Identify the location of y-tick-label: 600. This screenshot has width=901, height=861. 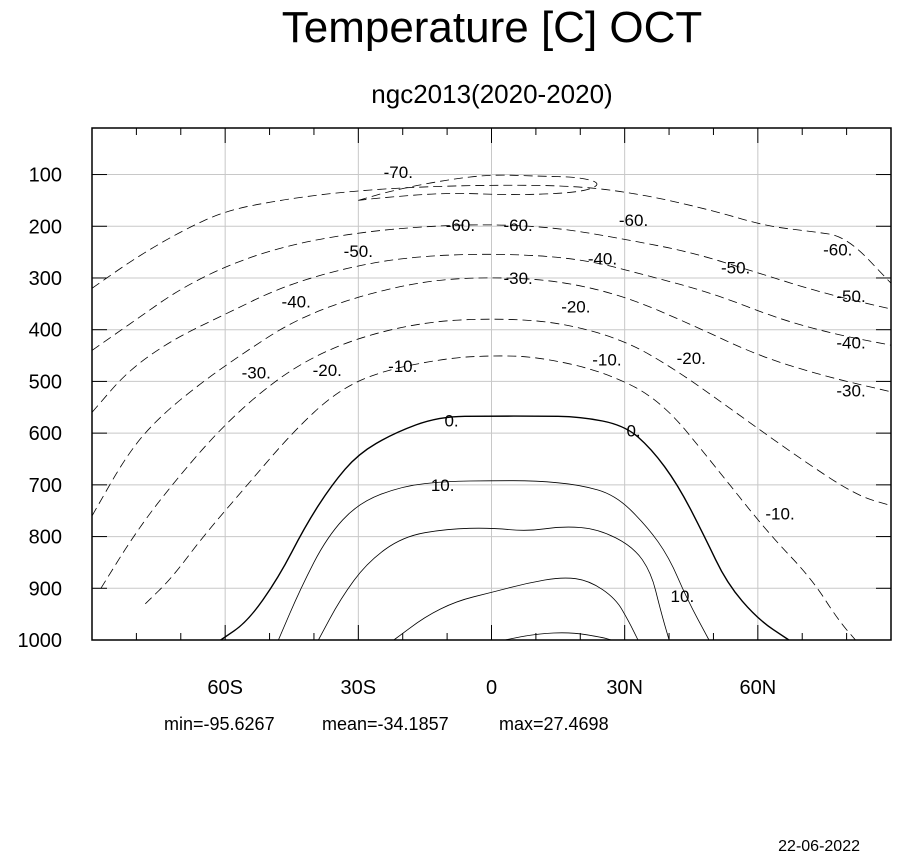
(45, 434).